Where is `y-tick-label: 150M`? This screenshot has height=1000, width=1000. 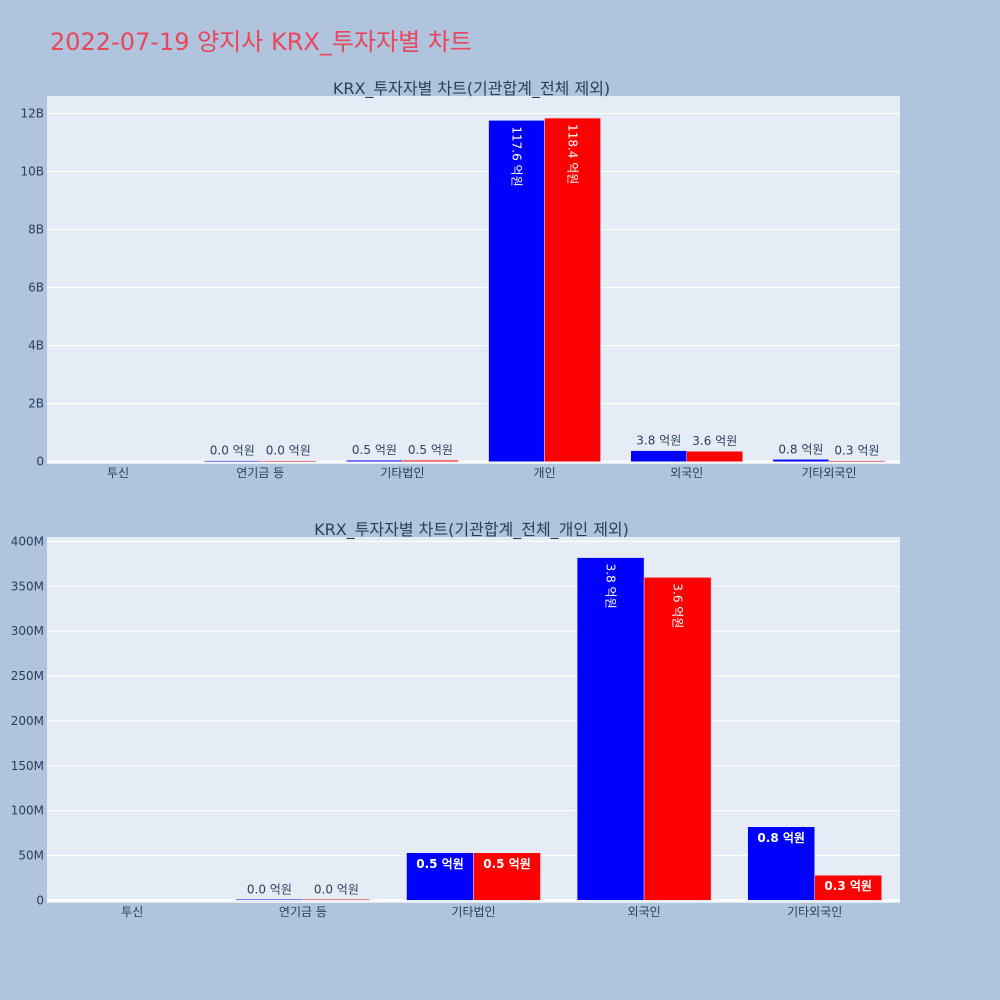 y-tick-label: 150M is located at coordinates (27, 766).